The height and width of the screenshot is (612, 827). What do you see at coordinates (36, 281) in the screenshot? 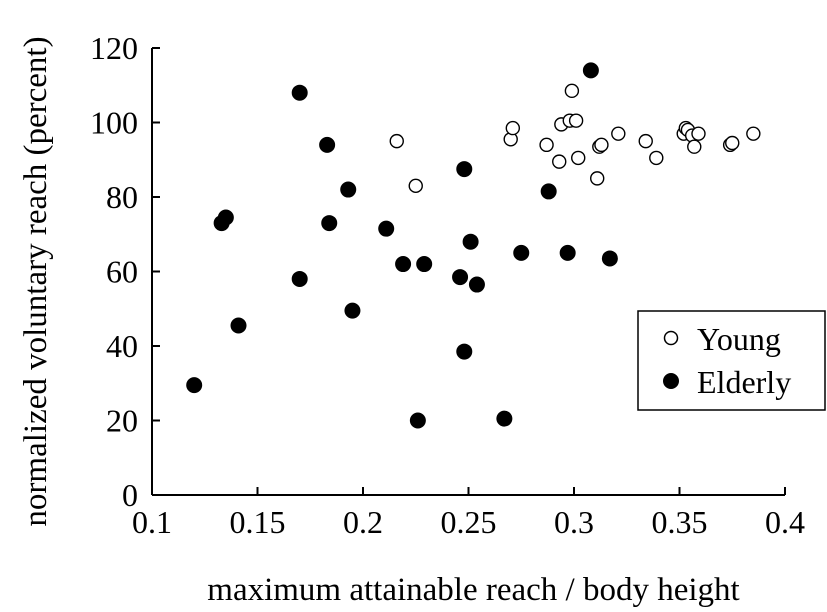
I see `y-axis-title: normalized voluntary reach (percent)` at bounding box center [36, 281].